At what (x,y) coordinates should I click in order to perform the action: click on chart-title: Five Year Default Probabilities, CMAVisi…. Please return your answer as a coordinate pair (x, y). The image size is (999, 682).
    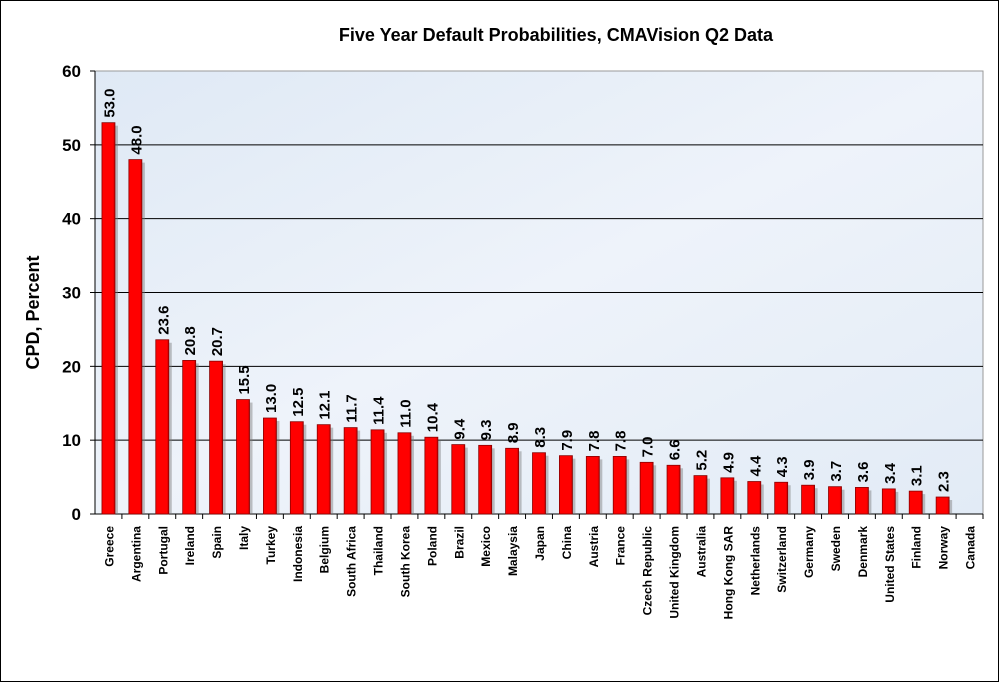
    Looking at the image, I should click on (556, 35).